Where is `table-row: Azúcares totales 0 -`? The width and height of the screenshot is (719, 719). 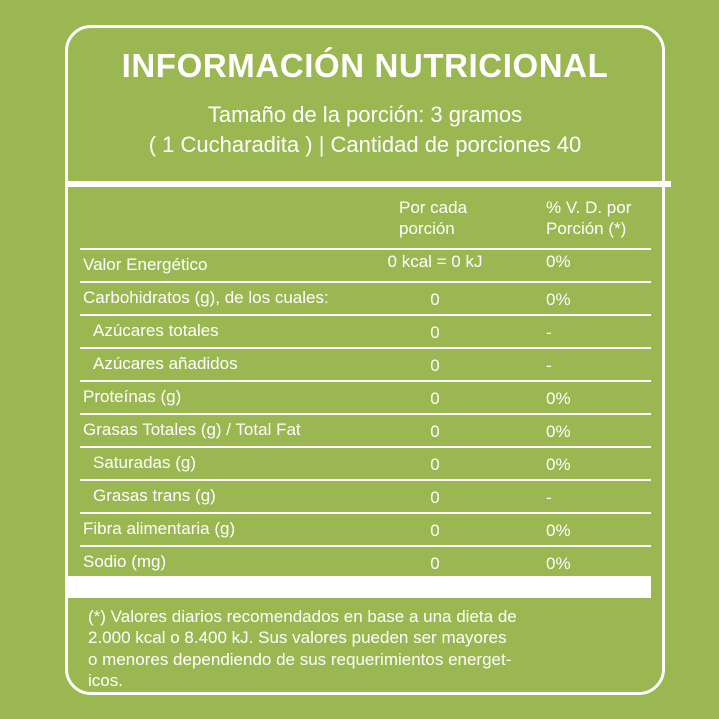 table-row: Azúcares totales 0 - is located at coordinates (365, 330).